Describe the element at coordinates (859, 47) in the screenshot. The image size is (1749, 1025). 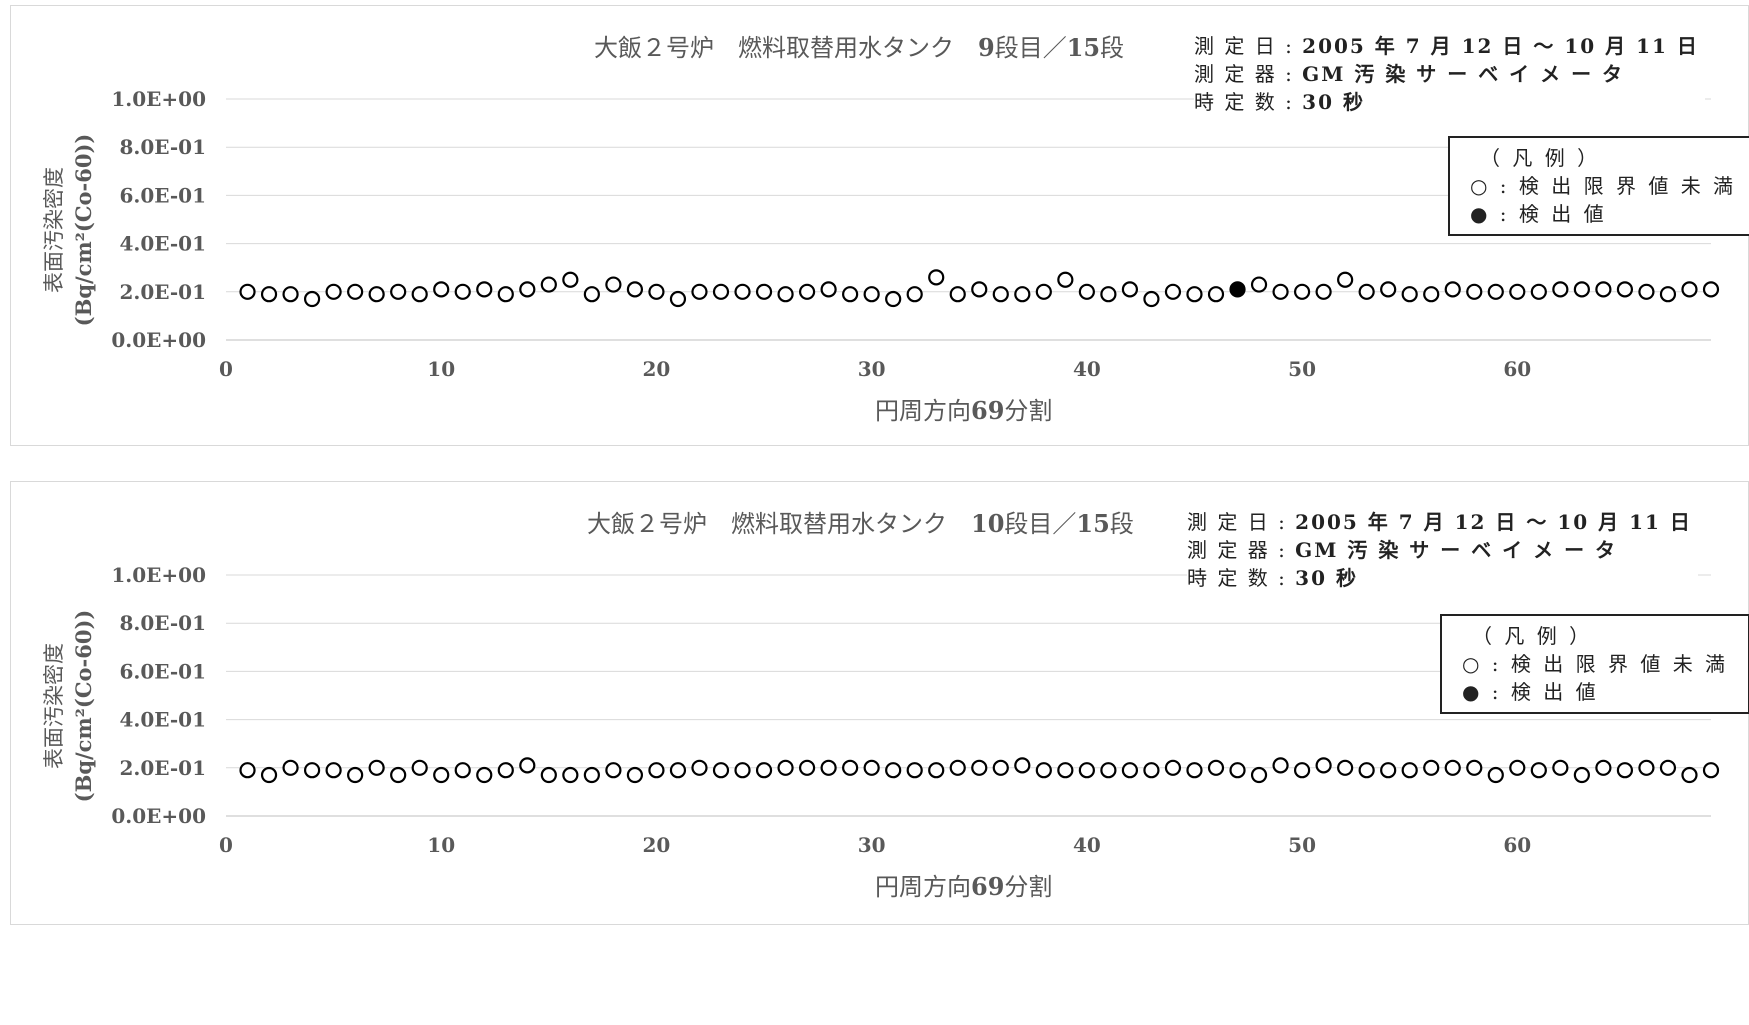
I see `chart-title-1: 大飯２号炉 燃料取替用水タンク 9段目／15段` at that location.